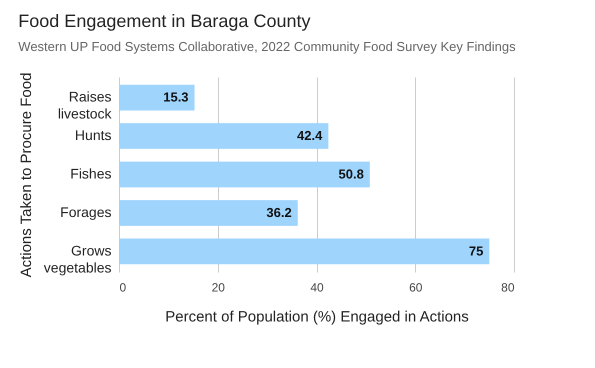  I want to click on x-tick-label: 60, so click(416, 287).